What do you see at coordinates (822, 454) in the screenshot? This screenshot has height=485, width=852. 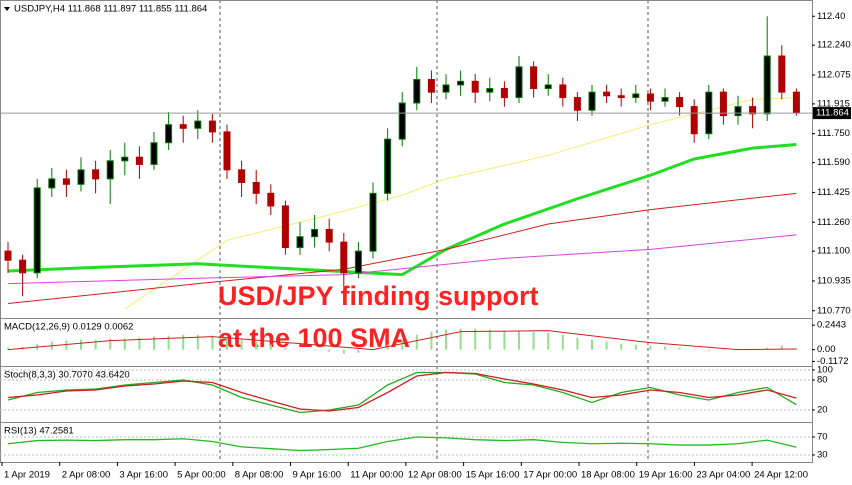 I see `y-tick-label: 30` at bounding box center [822, 454].